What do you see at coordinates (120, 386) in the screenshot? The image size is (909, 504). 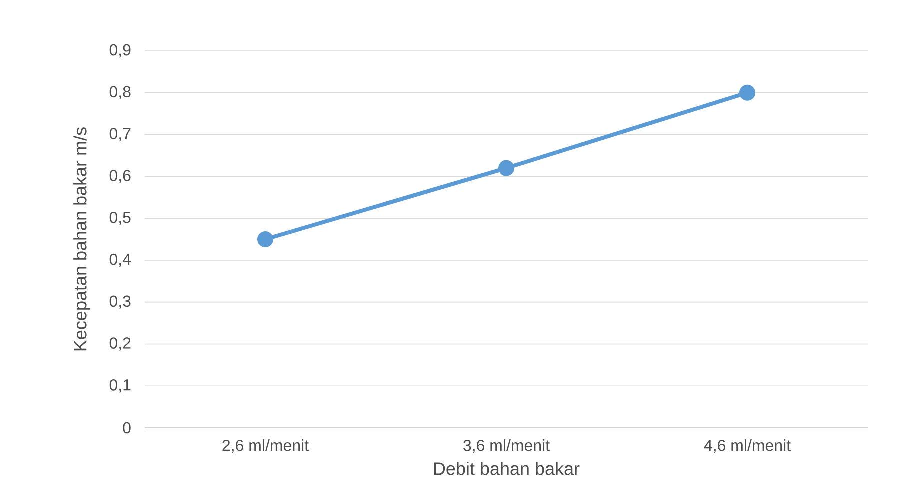 I see `y-tick-label: 0,1` at bounding box center [120, 386].